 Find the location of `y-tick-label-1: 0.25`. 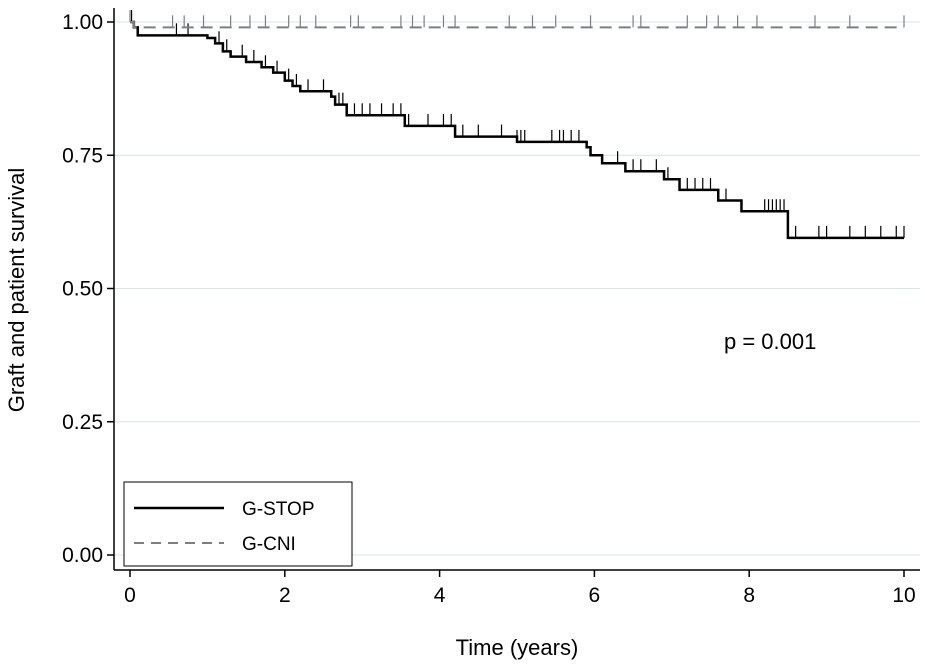

y-tick-label-1: 0.25 is located at coordinates (82, 422).